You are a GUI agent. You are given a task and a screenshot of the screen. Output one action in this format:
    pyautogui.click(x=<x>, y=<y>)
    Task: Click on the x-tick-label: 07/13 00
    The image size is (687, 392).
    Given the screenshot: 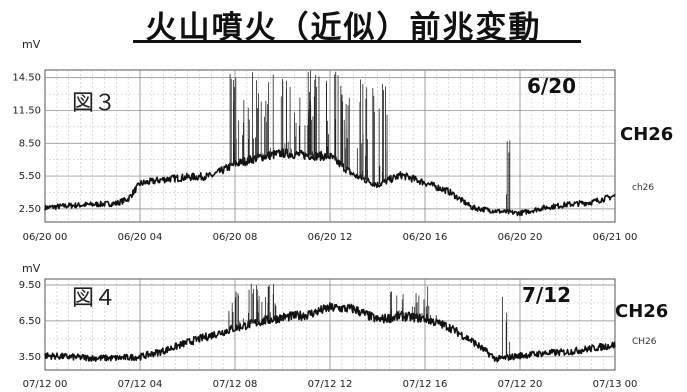 What is the action you would take?
    pyautogui.click(x=615, y=384)
    